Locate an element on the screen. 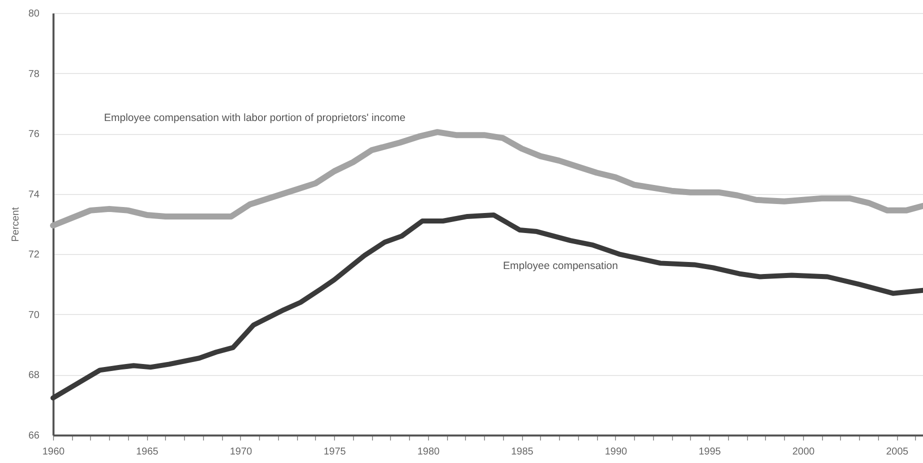 The width and height of the screenshot is (923, 463). x-tick-label: 1975 is located at coordinates (335, 452).